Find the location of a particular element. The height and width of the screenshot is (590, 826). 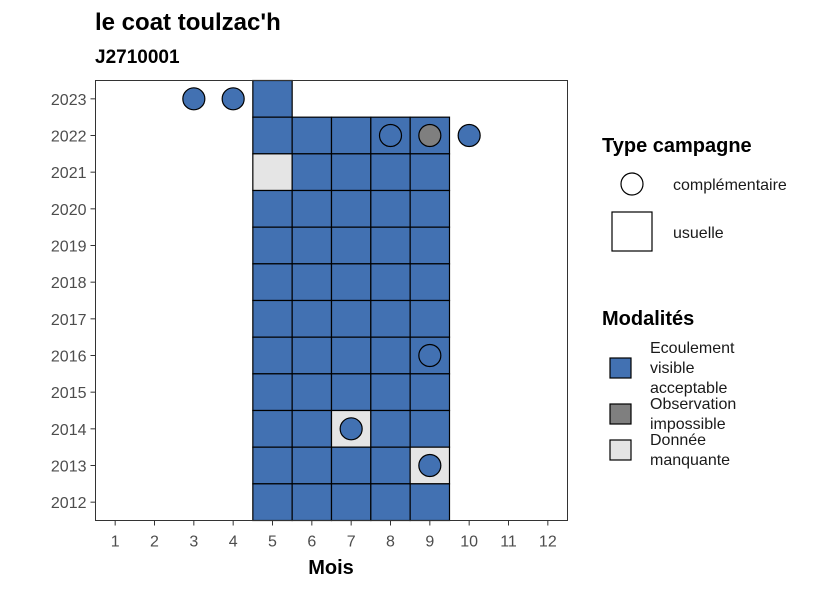

legend-type-title: Type campagne is located at coordinates (677, 146).